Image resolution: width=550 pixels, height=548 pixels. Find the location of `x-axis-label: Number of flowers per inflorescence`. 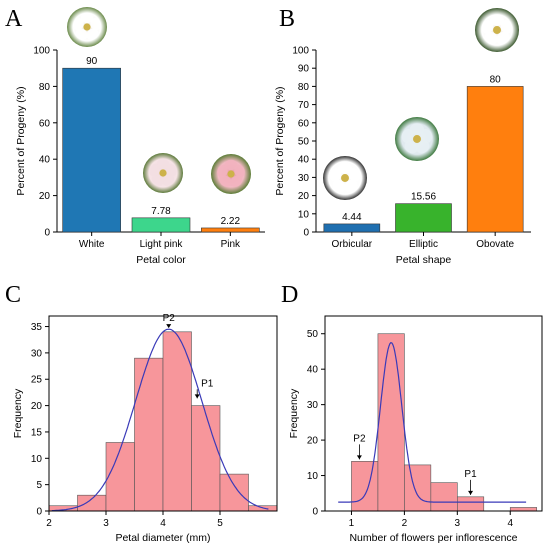

x-axis-label: Number of flowers per inflorescence is located at coordinates (433, 538).